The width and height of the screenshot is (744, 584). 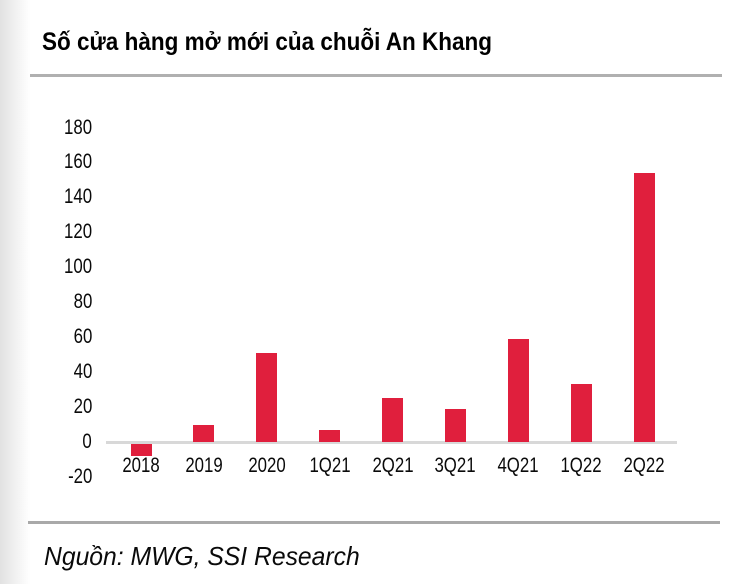 What do you see at coordinates (77, 267) in the screenshot?
I see `y-axis-tick-label-100: 100` at bounding box center [77, 267].